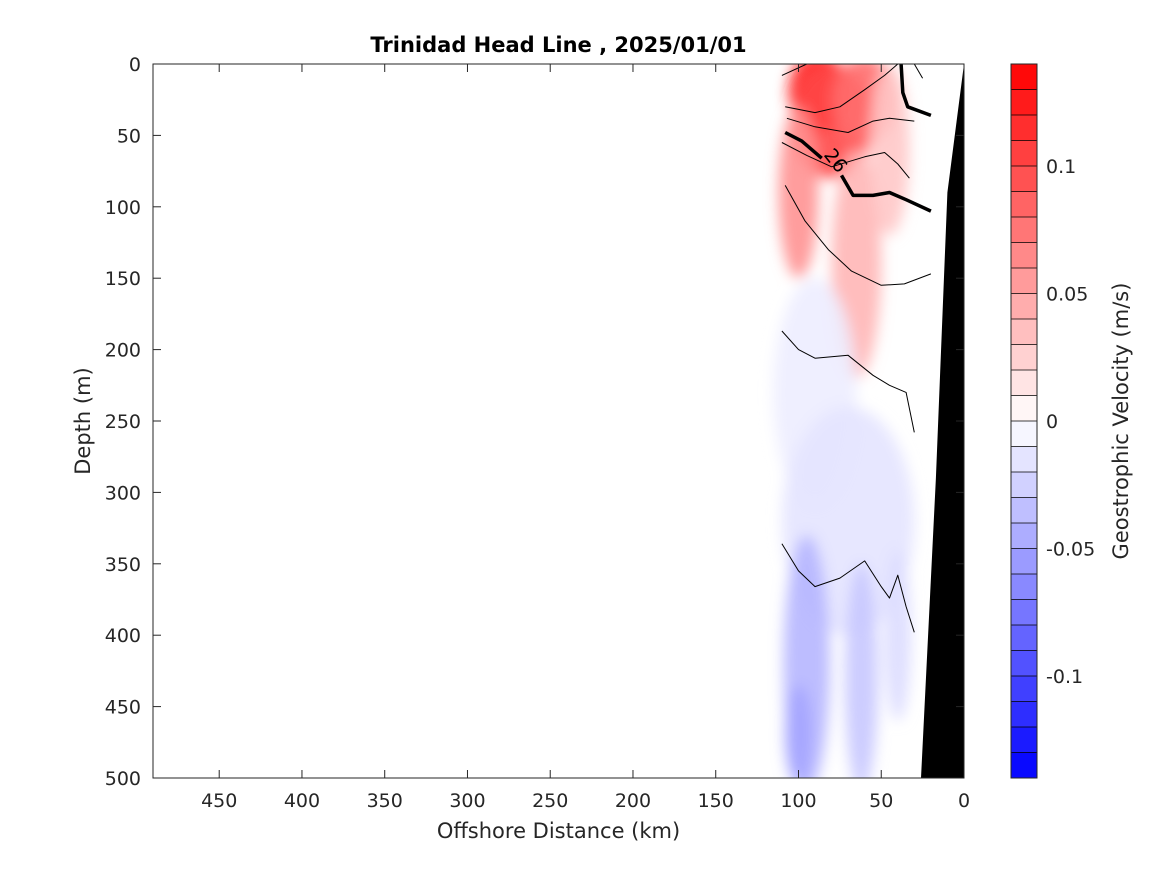  Describe the element at coordinates (123, 779) in the screenshot. I see `y-tick-label: 500` at that location.